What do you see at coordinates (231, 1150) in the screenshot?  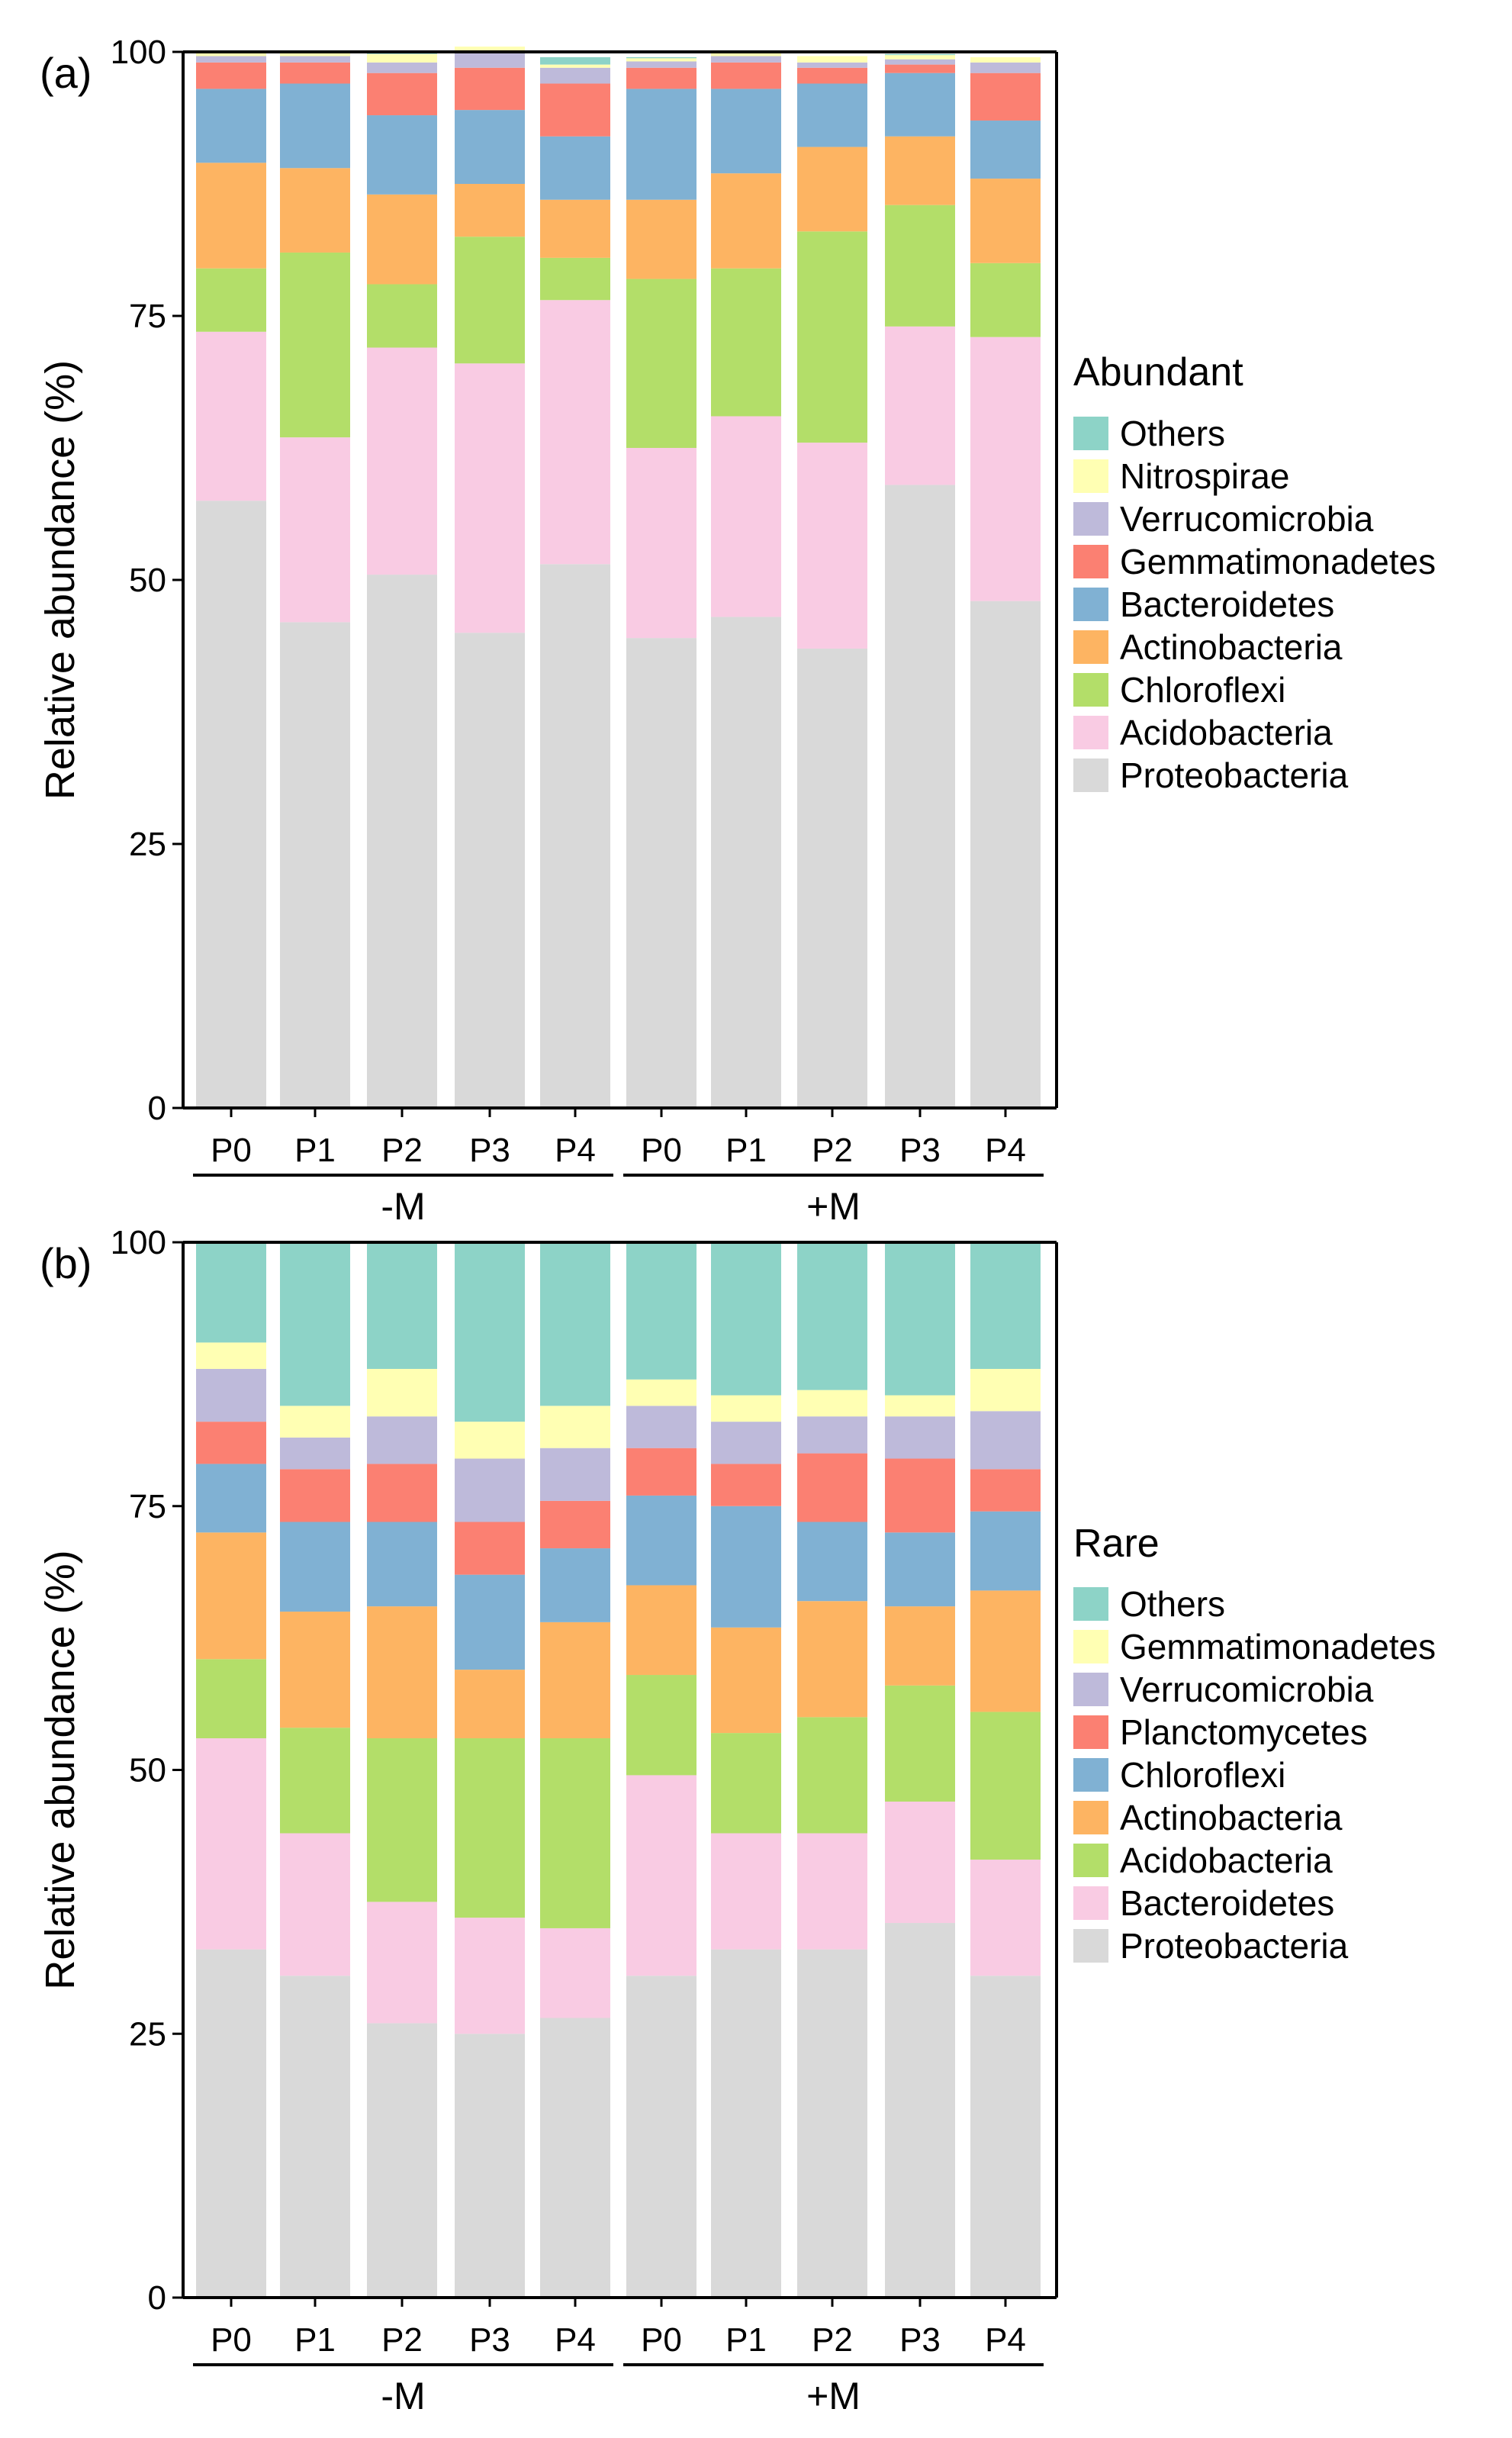 I see `x-tick-label: P0` at bounding box center [231, 1150].